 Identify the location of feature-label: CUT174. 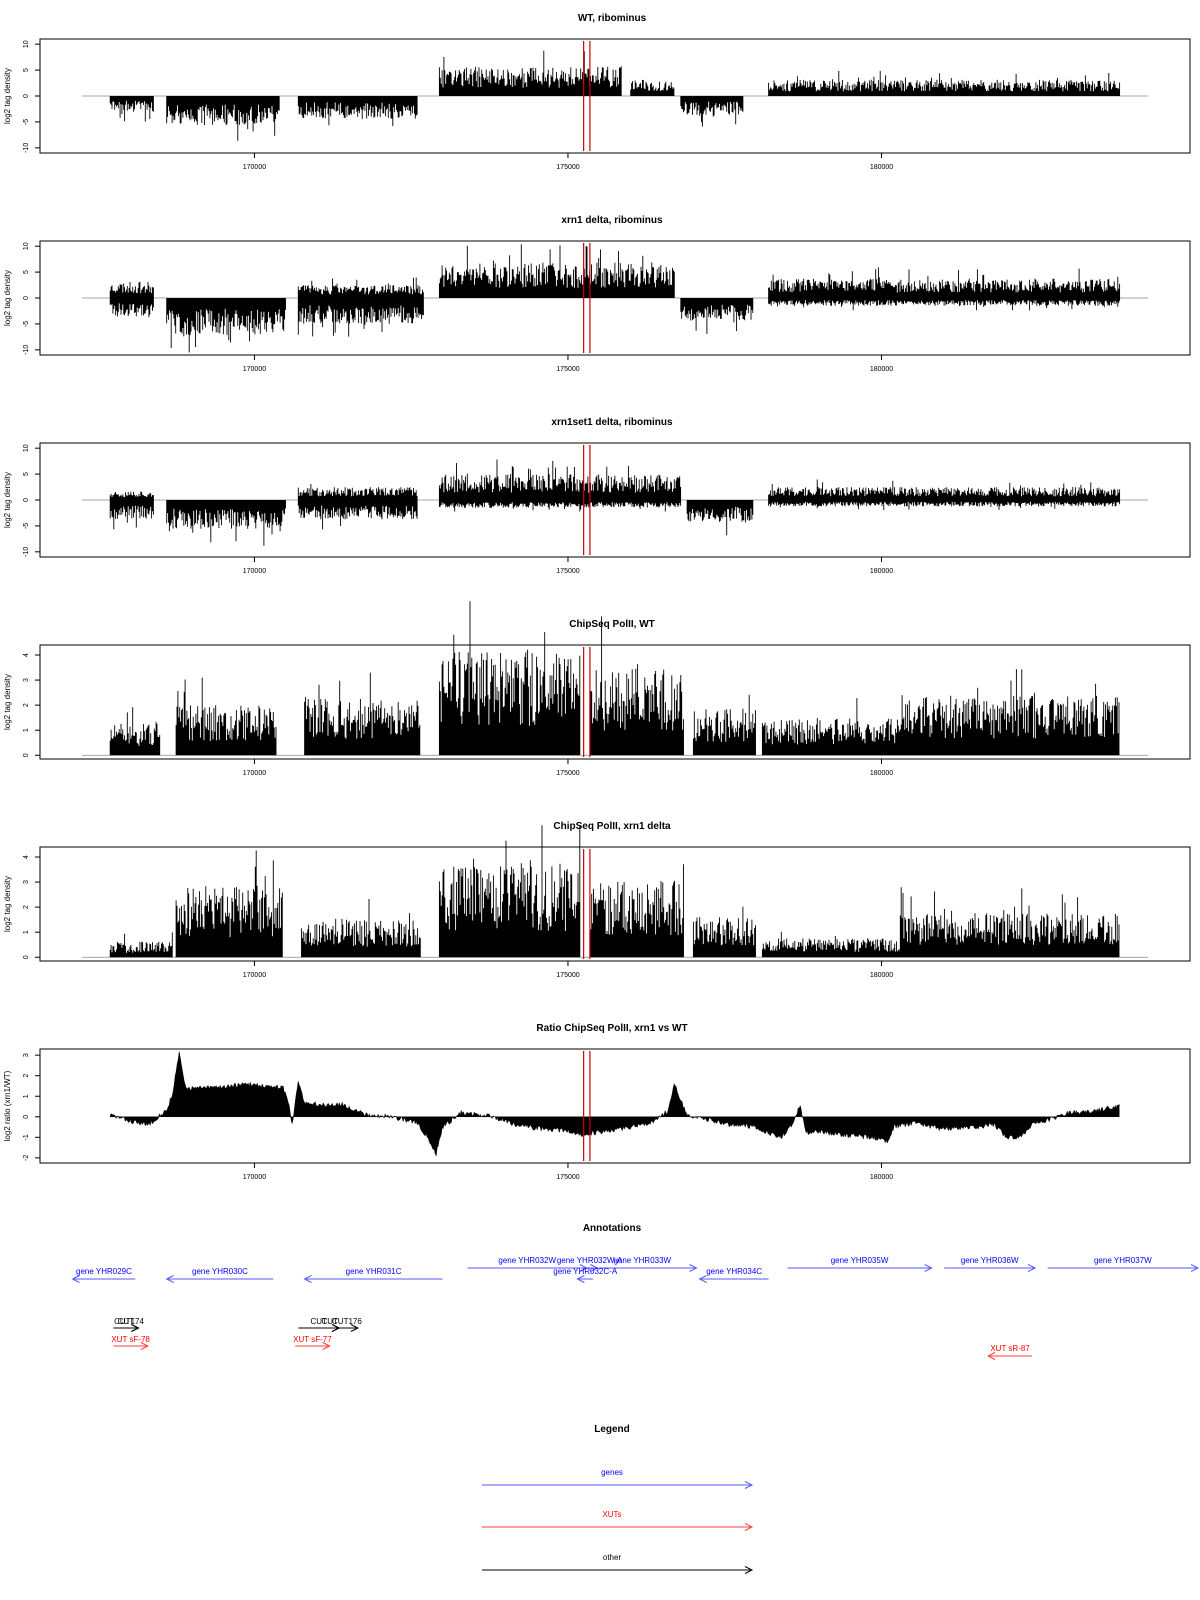
(129, 1321).